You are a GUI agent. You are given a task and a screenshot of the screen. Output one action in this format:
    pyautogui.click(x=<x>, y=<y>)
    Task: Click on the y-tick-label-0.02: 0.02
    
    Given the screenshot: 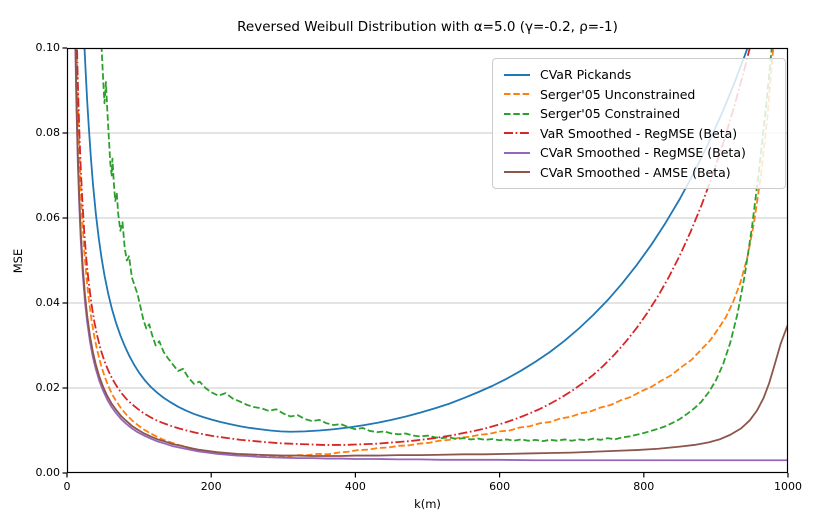 What is the action you would take?
    pyautogui.click(x=48, y=387)
    